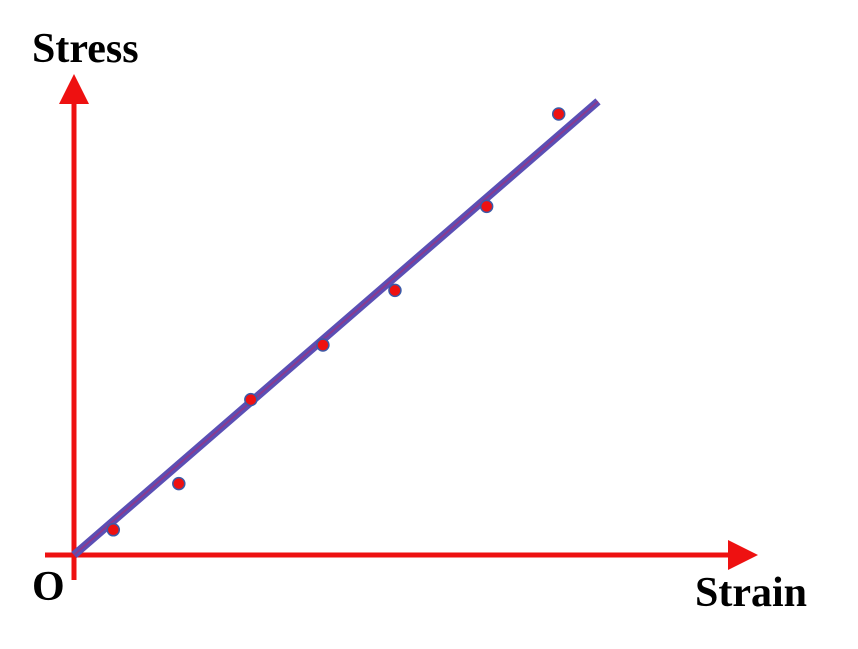 The height and width of the screenshot is (649, 858). Describe the element at coordinates (85, 49) in the screenshot. I see `y-axis-label: Stress` at that location.